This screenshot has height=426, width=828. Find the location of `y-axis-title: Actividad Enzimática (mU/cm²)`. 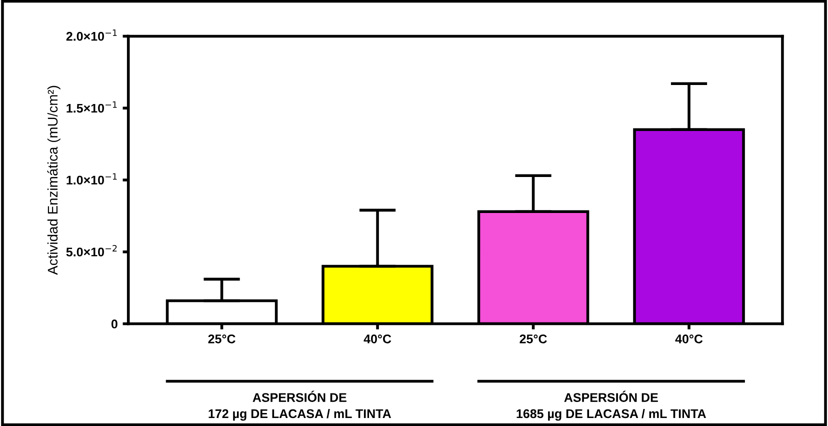

y-axis-title: Actividad Enzimática (mU/cm²) is located at coordinates (53, 180).